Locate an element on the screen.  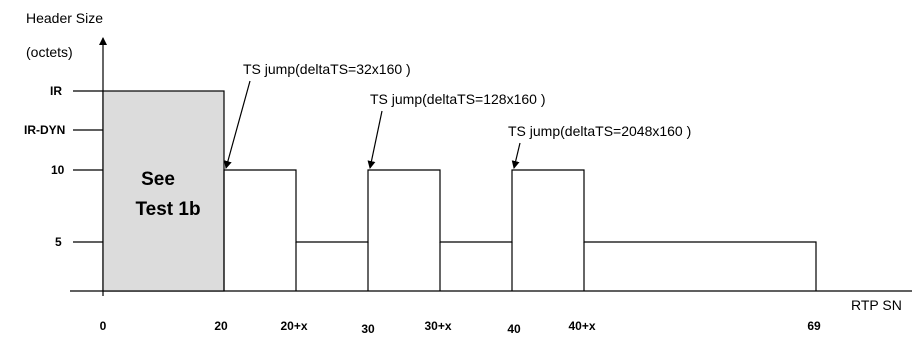
x-tick-label-0: 0 is located at coordinates (103, 326).